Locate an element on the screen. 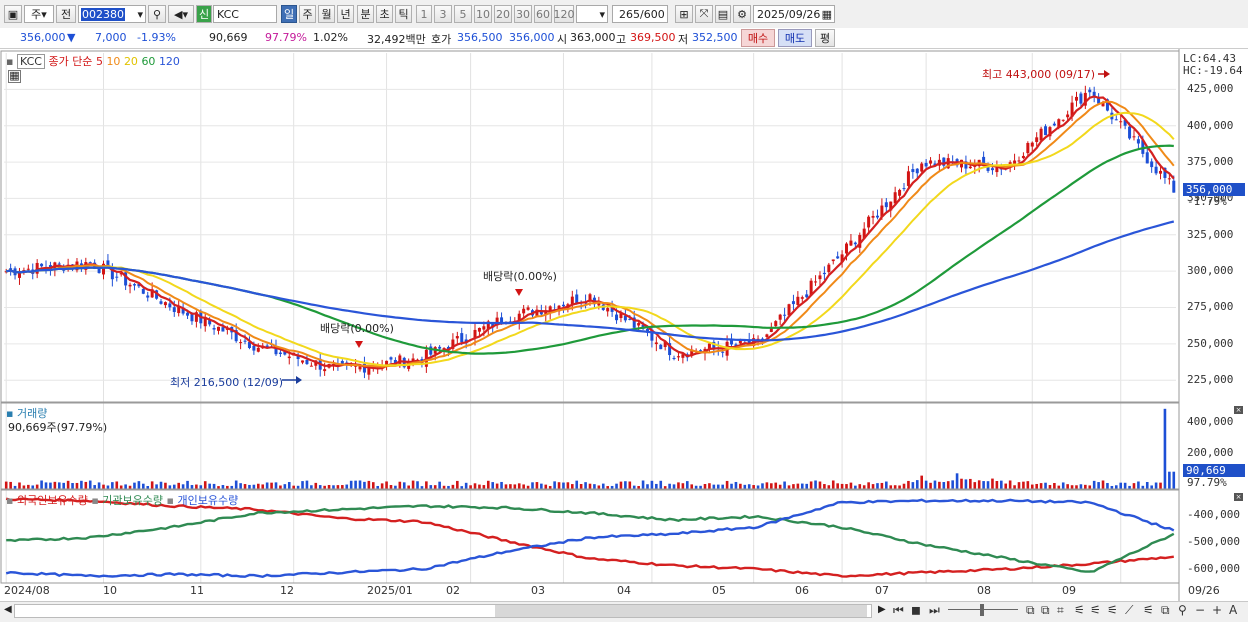 The image size is (1248, 622). avg-button: 평 is located at coordinates (825, 38).